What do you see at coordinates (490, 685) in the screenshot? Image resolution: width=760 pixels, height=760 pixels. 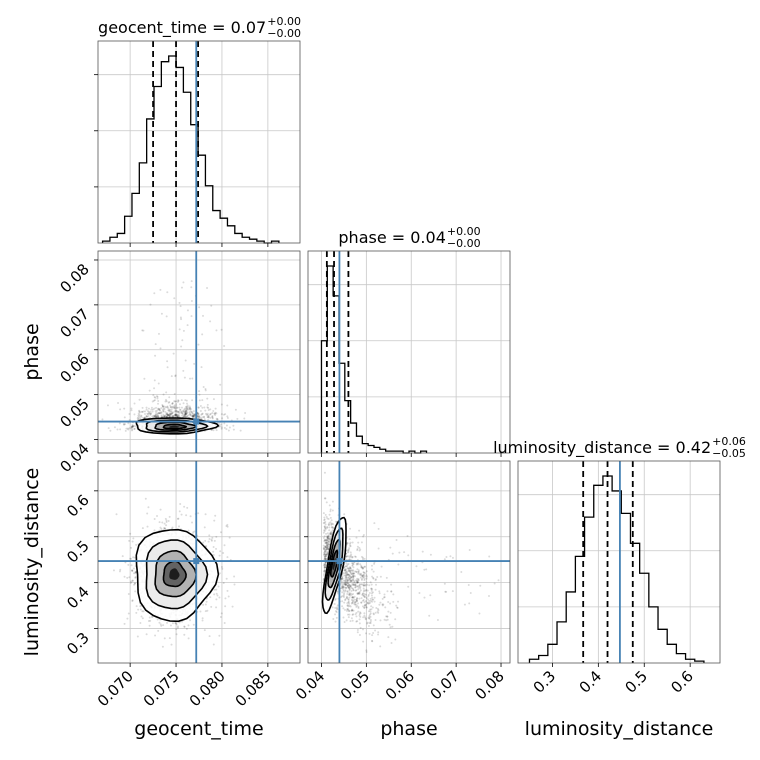 I see `x-tick-label-phase: 0.08` at bounding box center [490, 685].